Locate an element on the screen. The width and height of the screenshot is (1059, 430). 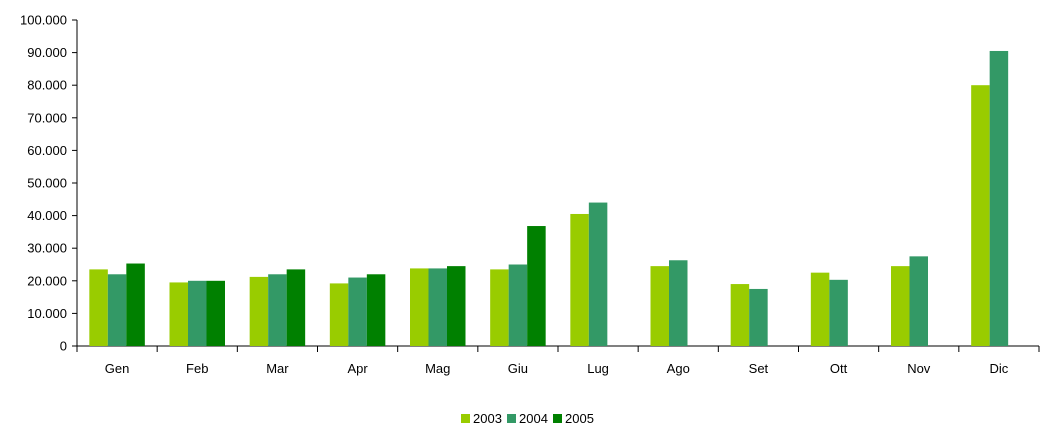
bar-2004-lug is located at coordinates (598, 274).